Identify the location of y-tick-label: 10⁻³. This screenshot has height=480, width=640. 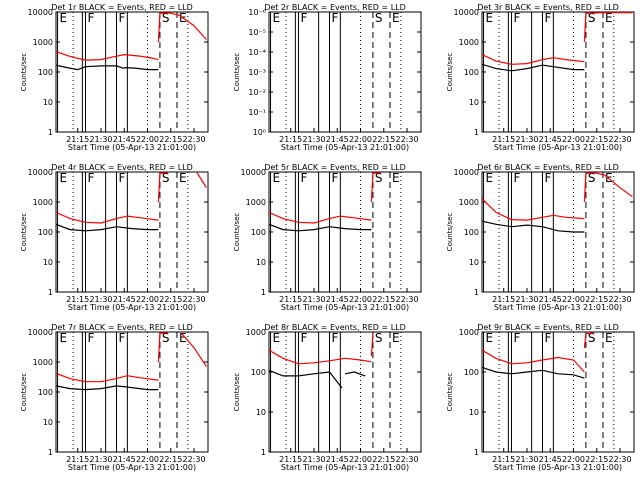
(257, 72).